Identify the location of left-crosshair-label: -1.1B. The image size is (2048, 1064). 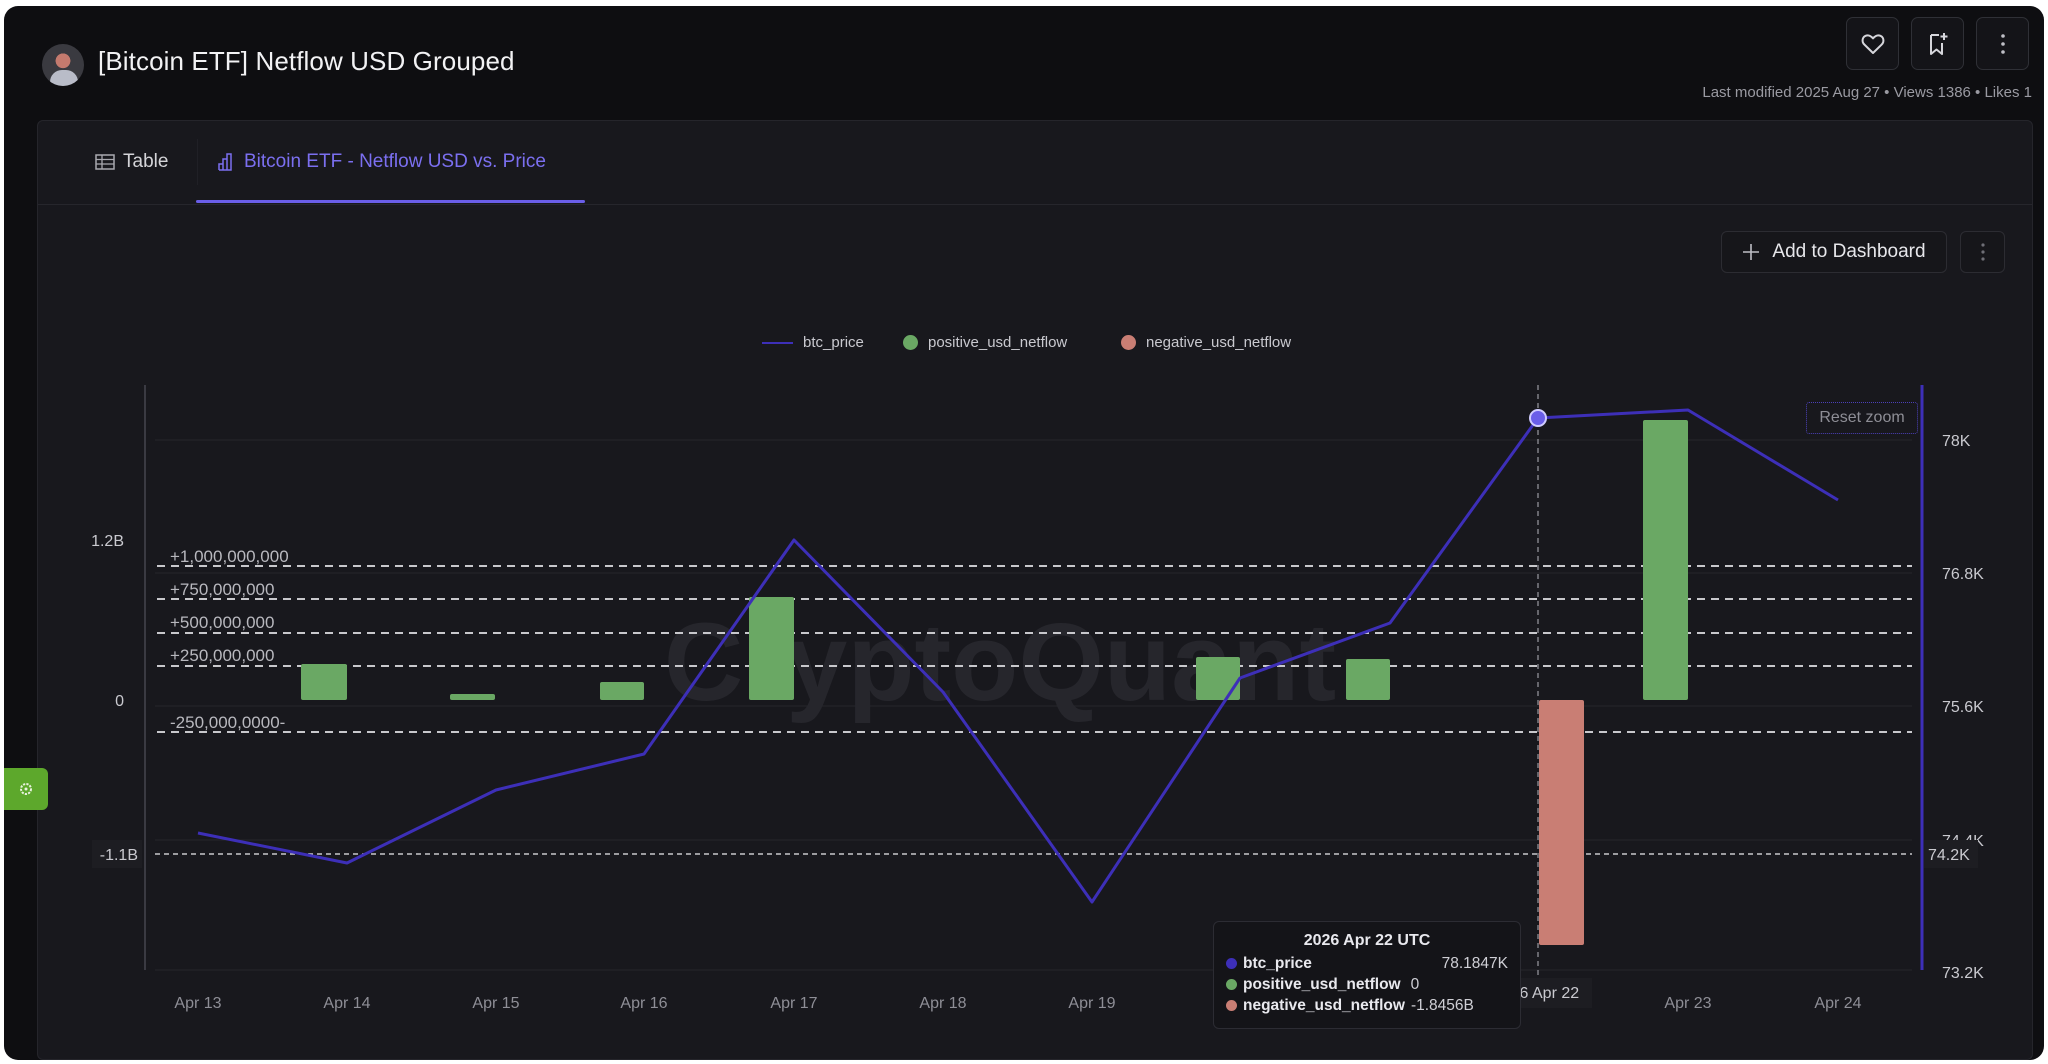
(119, 855).